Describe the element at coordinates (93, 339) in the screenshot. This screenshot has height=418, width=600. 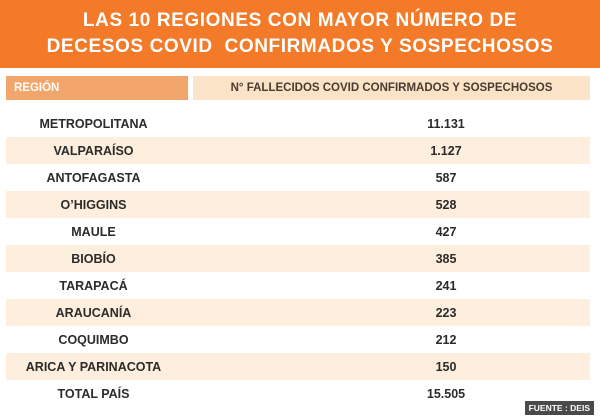
I see `region-cell: COQUIMBO` at that location.